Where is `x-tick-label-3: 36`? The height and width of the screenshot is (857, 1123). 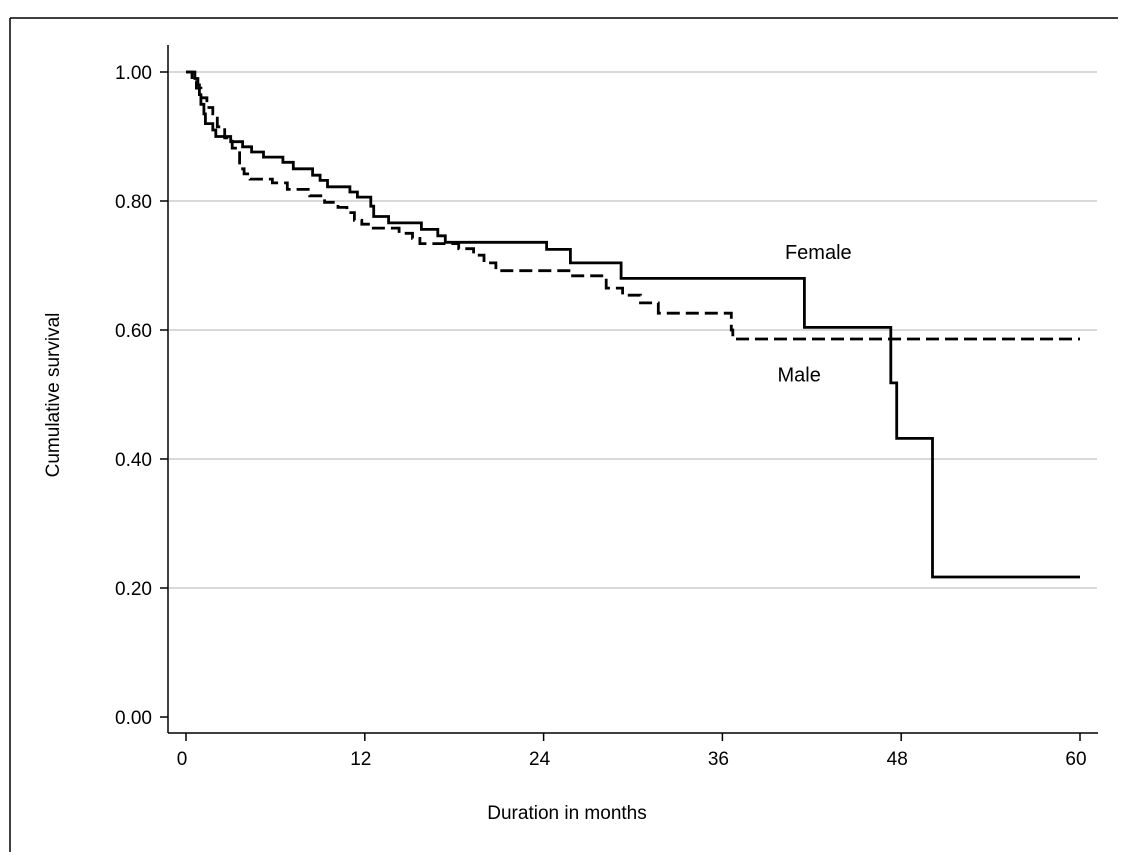
x-tick-label-3: 36 is located at coordinates (718, 759).